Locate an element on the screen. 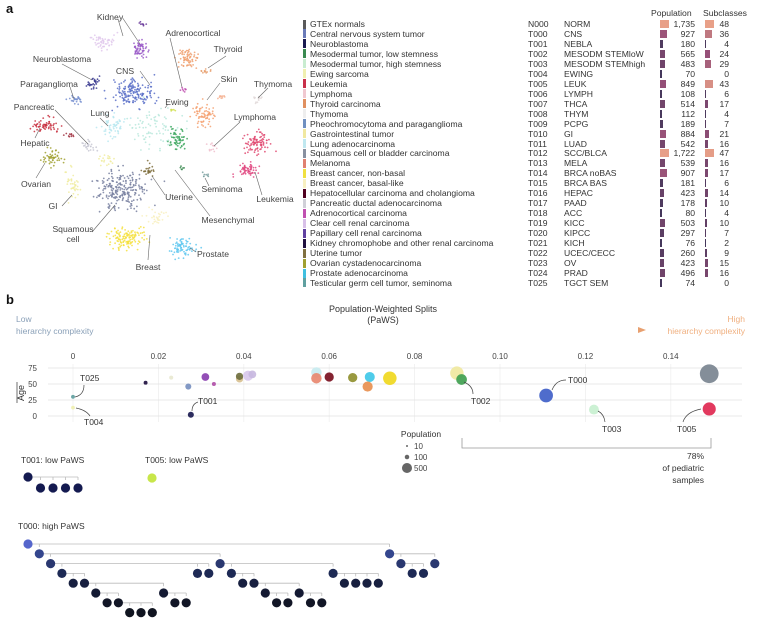  bubble-point-t025 is located at coordinates (73, 396).